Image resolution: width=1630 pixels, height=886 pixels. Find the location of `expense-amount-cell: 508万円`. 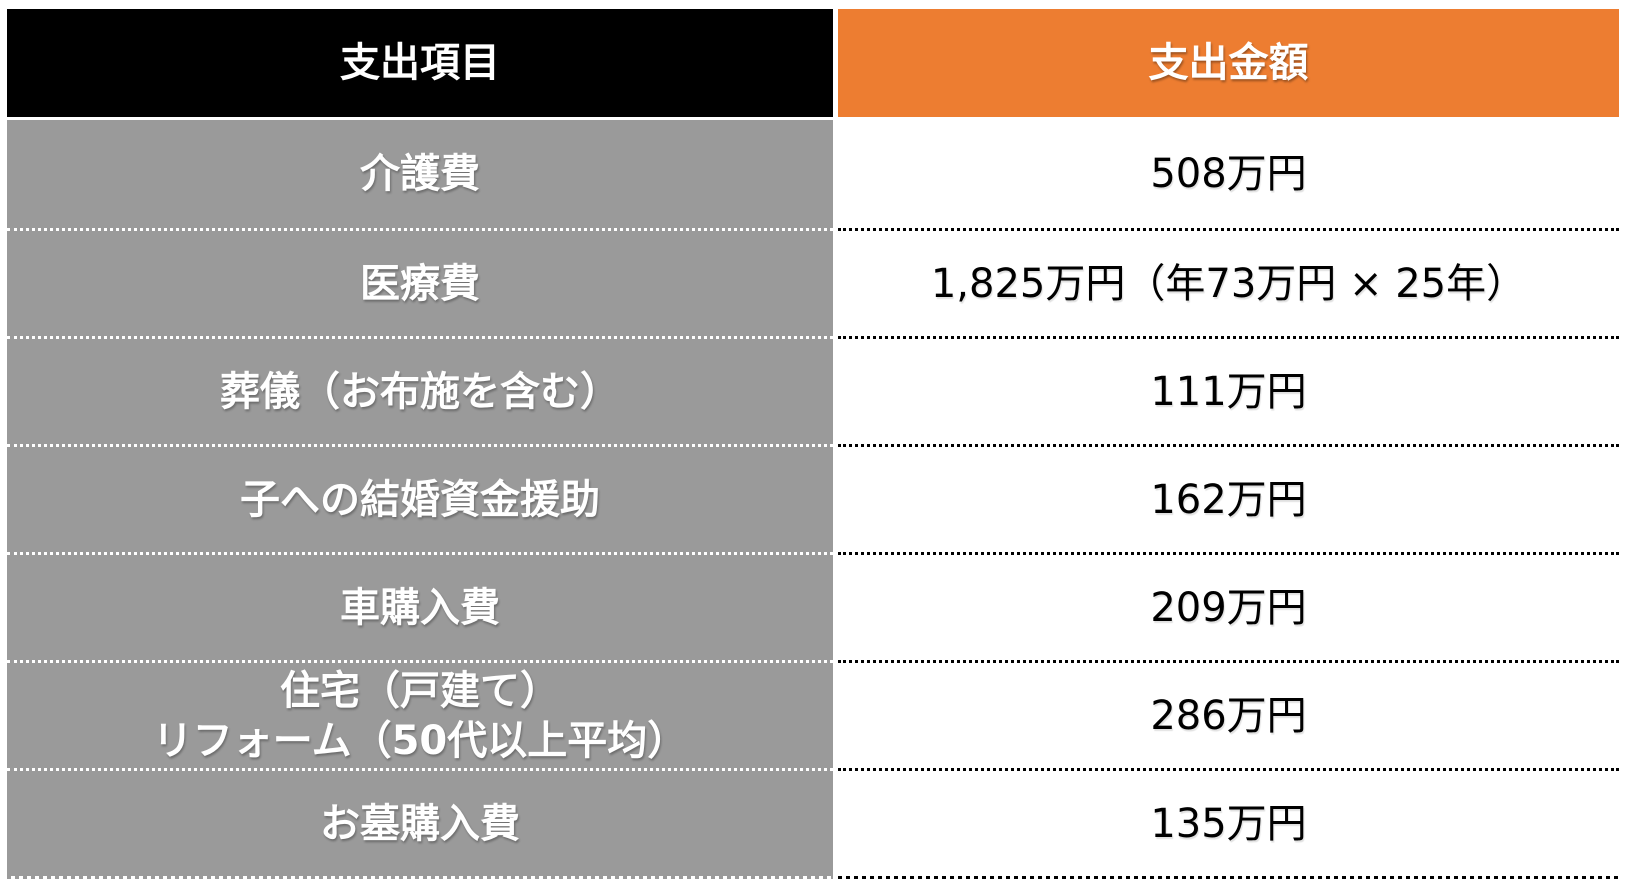

expense-amount-cell: 508万円 is located at coordinates (1228, 174).